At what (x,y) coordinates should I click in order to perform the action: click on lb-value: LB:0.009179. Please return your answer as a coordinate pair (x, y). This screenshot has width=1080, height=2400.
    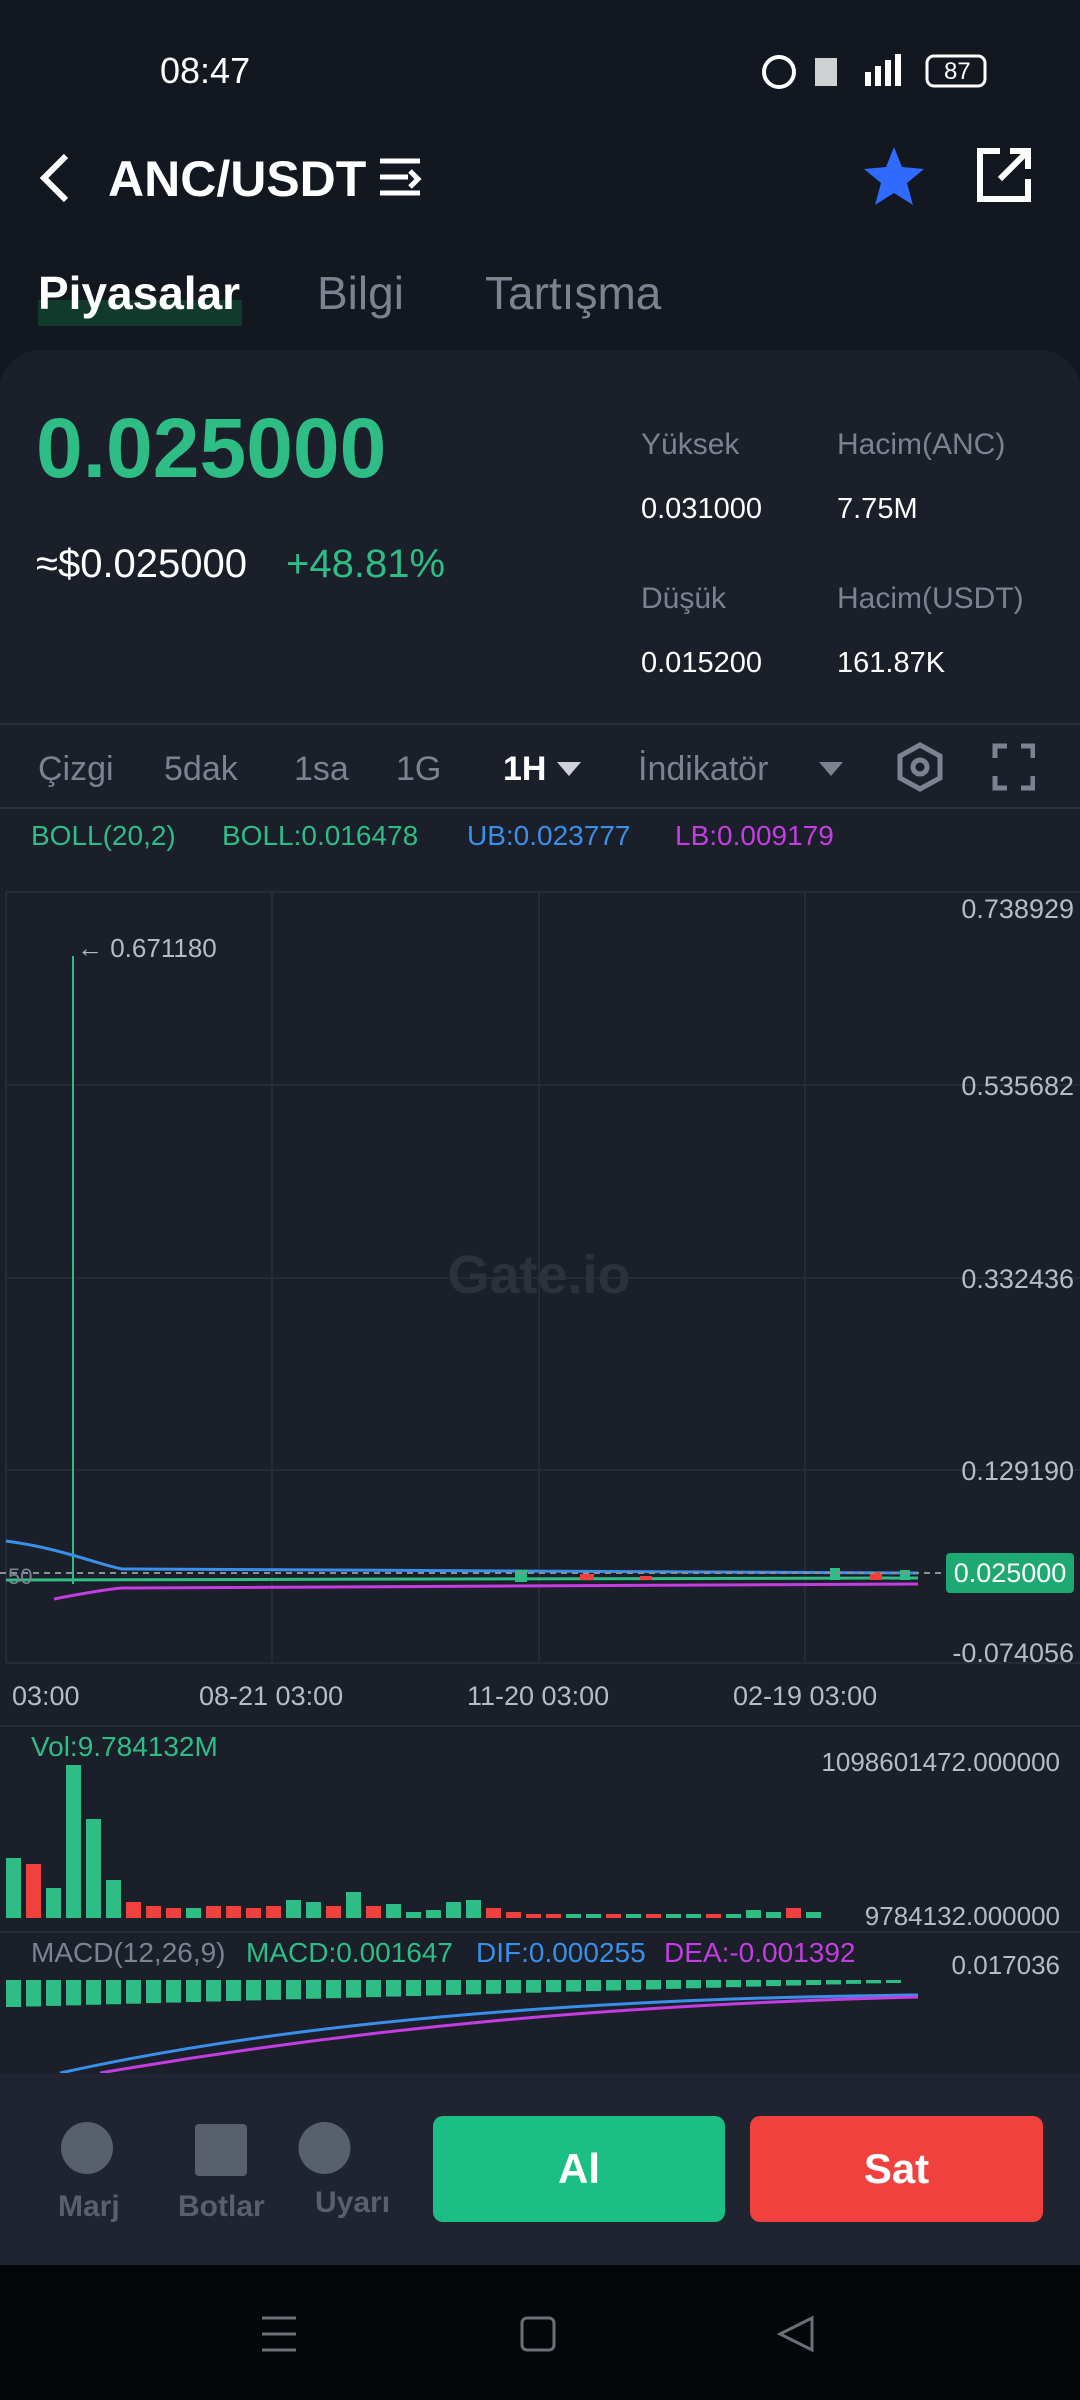
    Looking at the image, I should click on (754, 835).